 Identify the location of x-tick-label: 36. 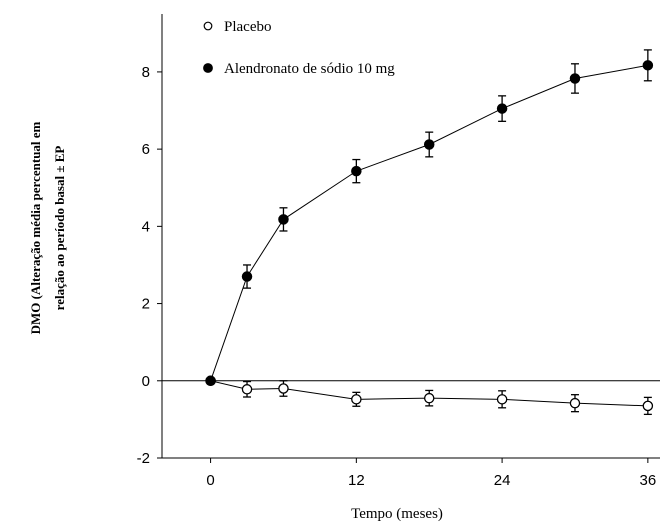
(648, 480).